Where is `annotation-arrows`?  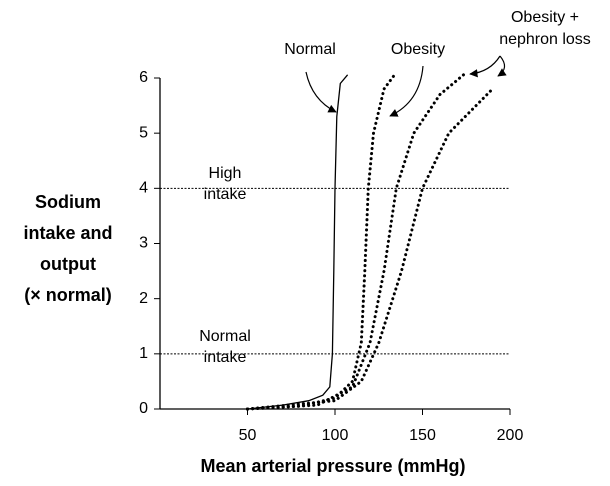 annotation-arrows is located at coordinates (406, 86).